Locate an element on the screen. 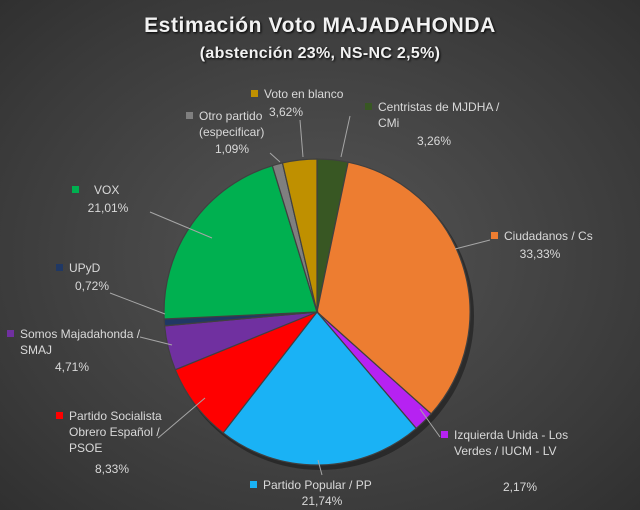  slice-value-4: 21,74% is located at coordinates (322, 501).